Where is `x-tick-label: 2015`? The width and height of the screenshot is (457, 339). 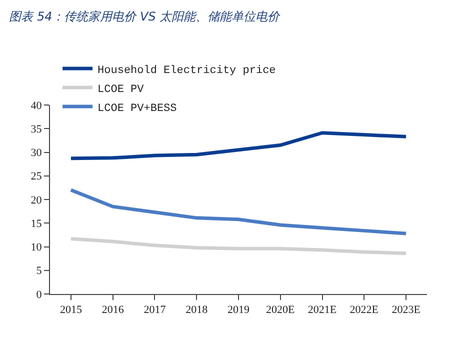 x-tick-label: 2015 is located at coordinates (71, 310).